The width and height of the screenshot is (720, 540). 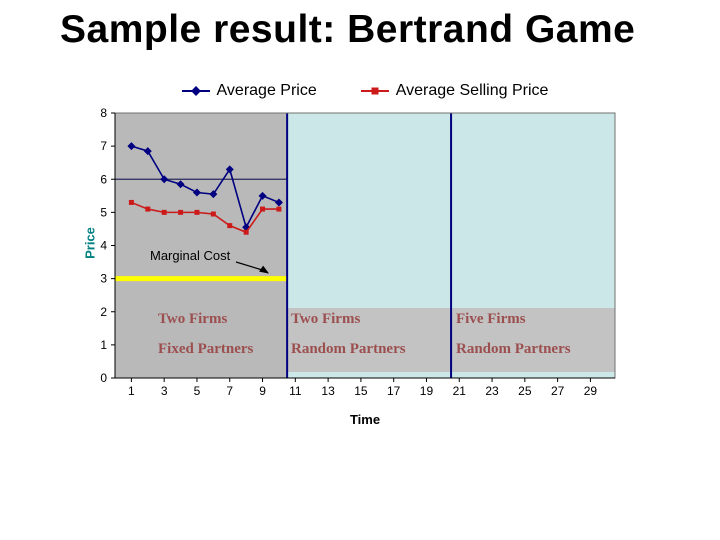 I want to click on region-1-line1: Two Firms, so click(x=193, y=319).